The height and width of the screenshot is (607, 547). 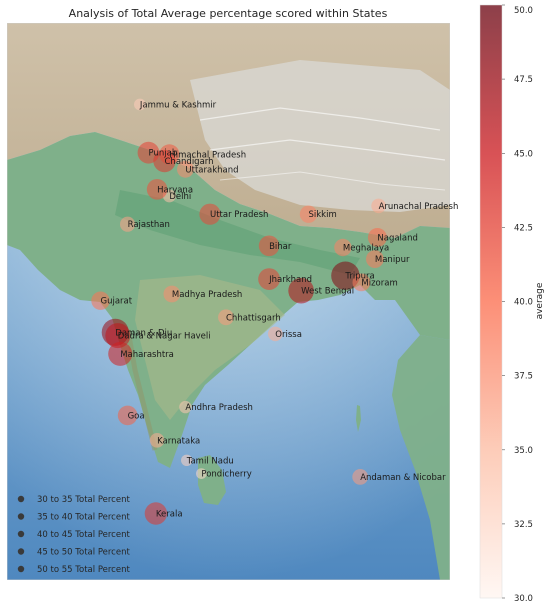 What do you see at coordinates (83, 553) in the screenshot?
I see `legend-label: 45 to 50 Total Percent` at bounding box center [83, 553].